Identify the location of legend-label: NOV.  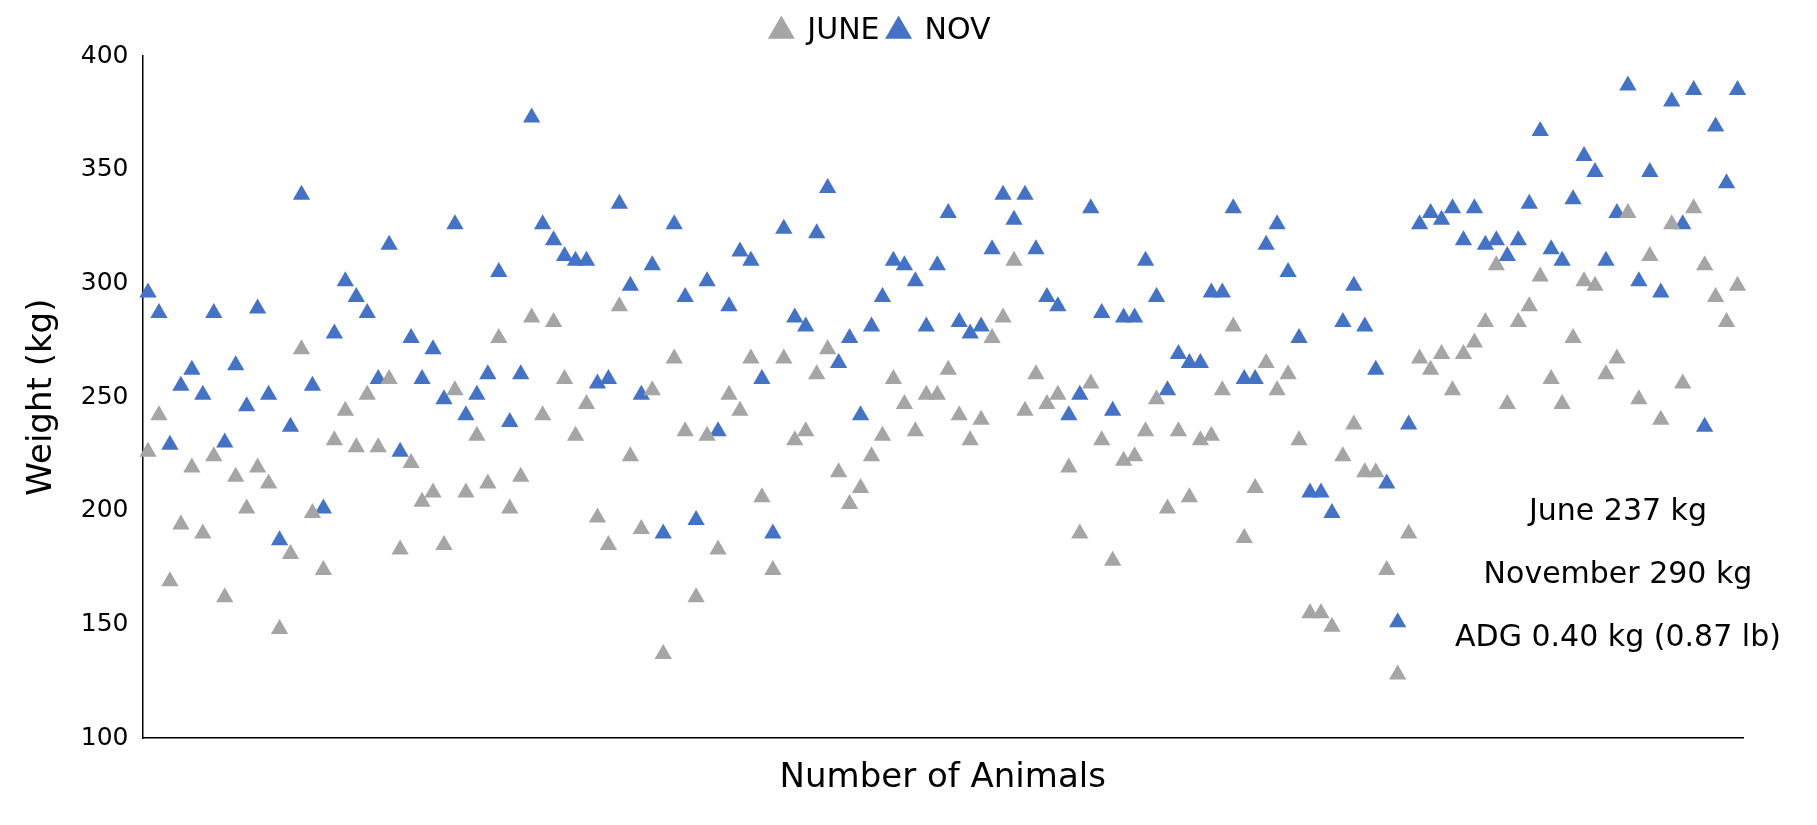
(958, 28).